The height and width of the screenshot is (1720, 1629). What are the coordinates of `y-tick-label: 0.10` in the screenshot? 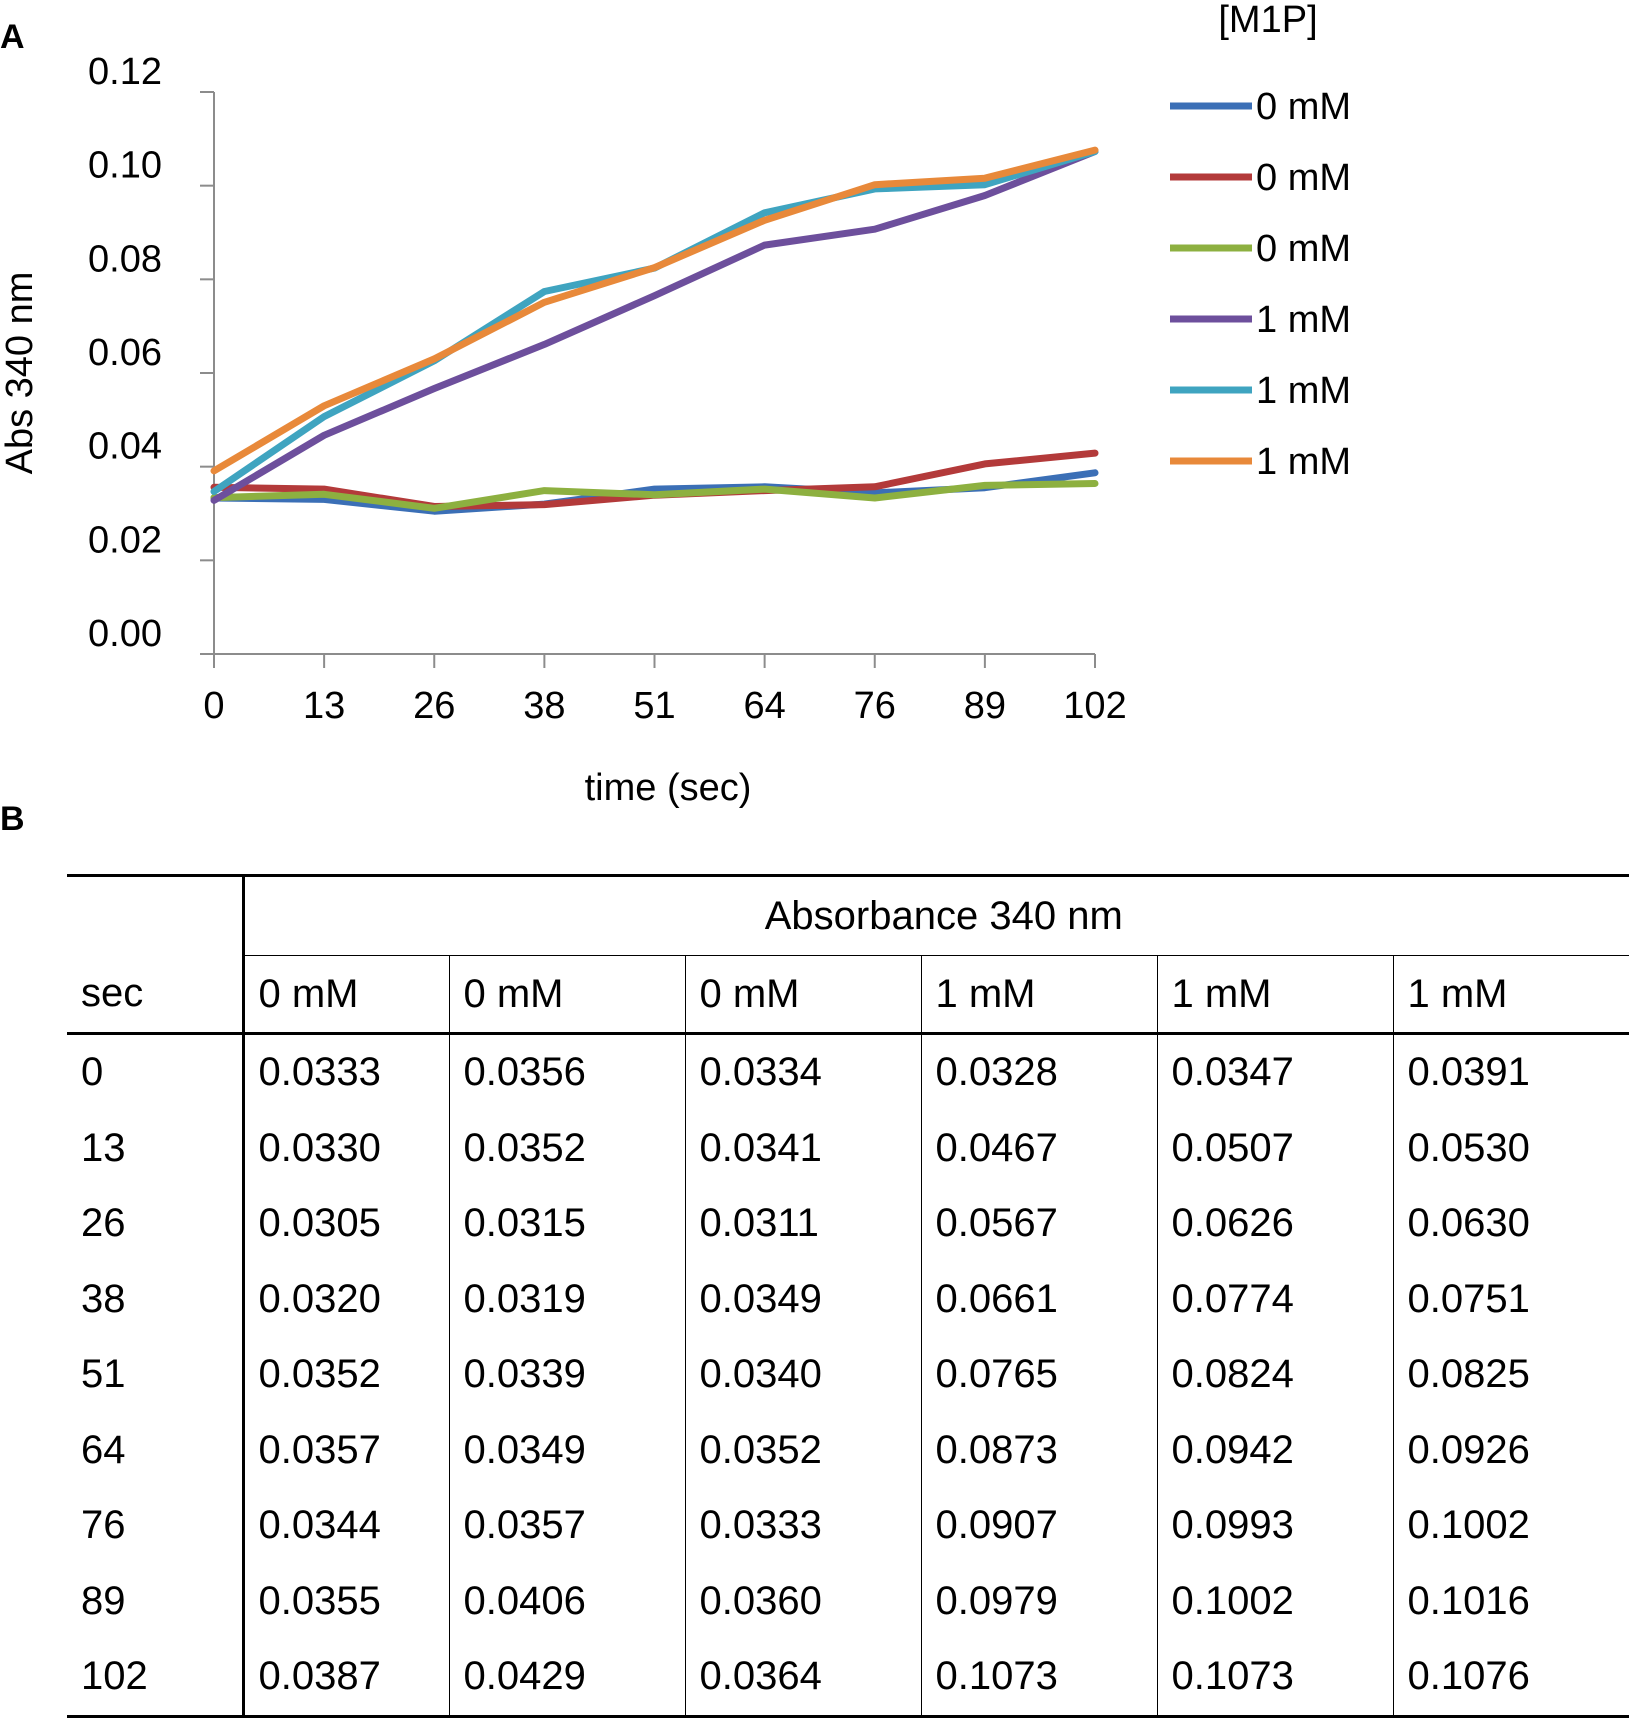 It's located at (125, 166).